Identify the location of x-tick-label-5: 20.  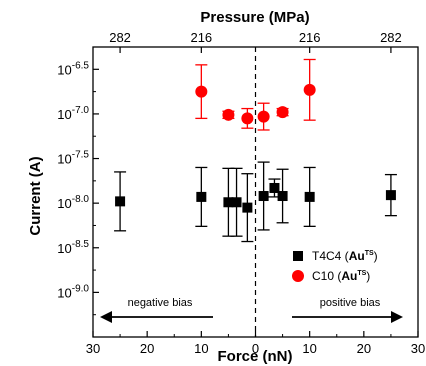
(364, 348).